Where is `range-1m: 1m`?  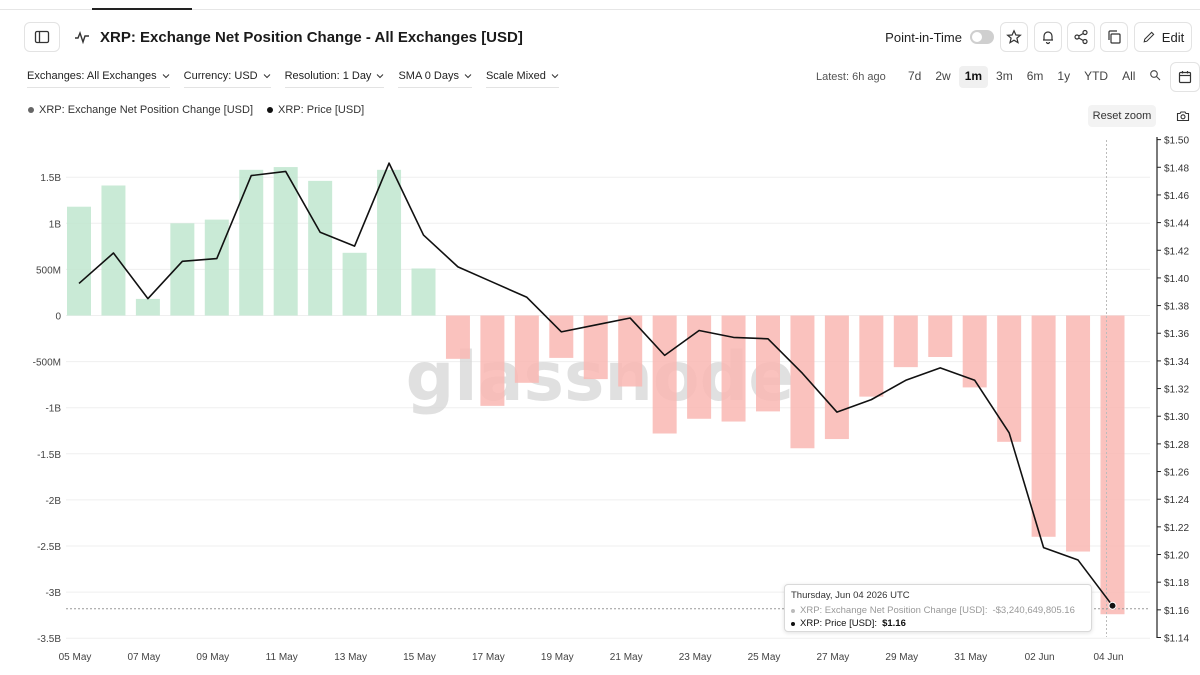 range-1m: 1m is located at coordinates (973, 77).